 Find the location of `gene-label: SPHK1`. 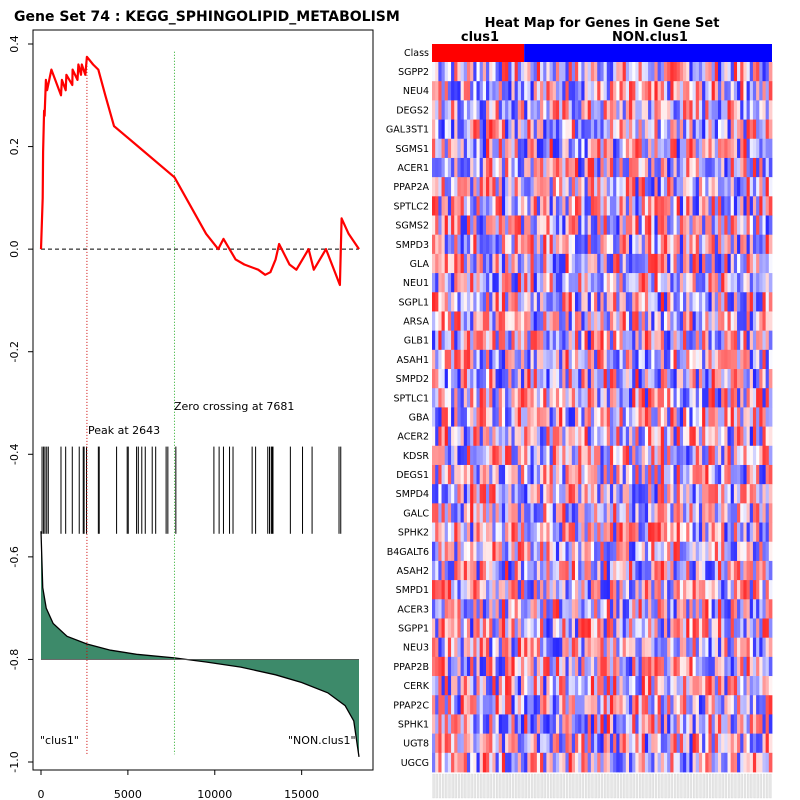

gene-label: SPHK1 is located at coordinates (413, 725).